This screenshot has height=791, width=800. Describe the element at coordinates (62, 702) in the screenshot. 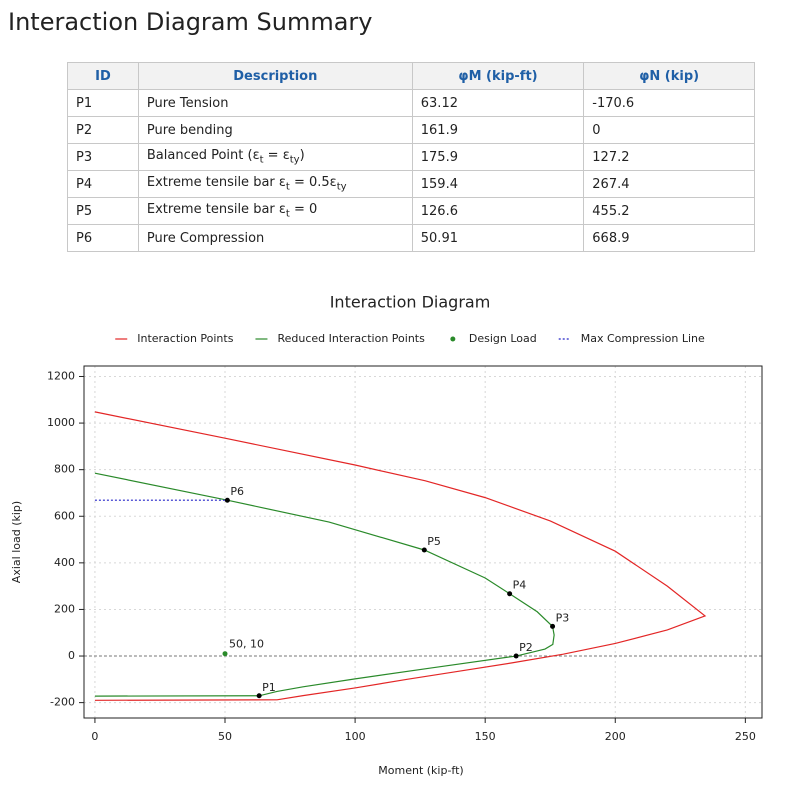

I see `y-tick-label: -200` at that location.